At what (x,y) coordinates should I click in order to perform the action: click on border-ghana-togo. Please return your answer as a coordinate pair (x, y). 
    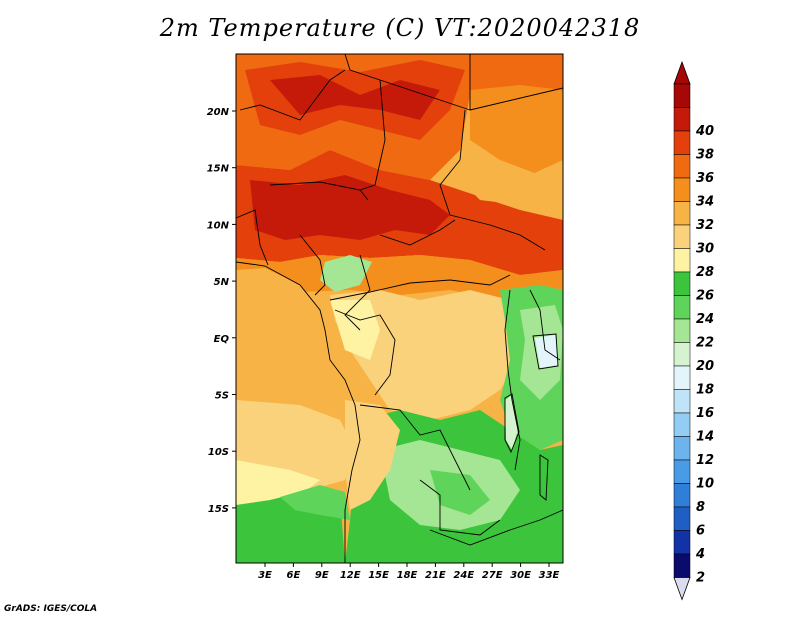
    Looking at the image, I should click on (252, 237).